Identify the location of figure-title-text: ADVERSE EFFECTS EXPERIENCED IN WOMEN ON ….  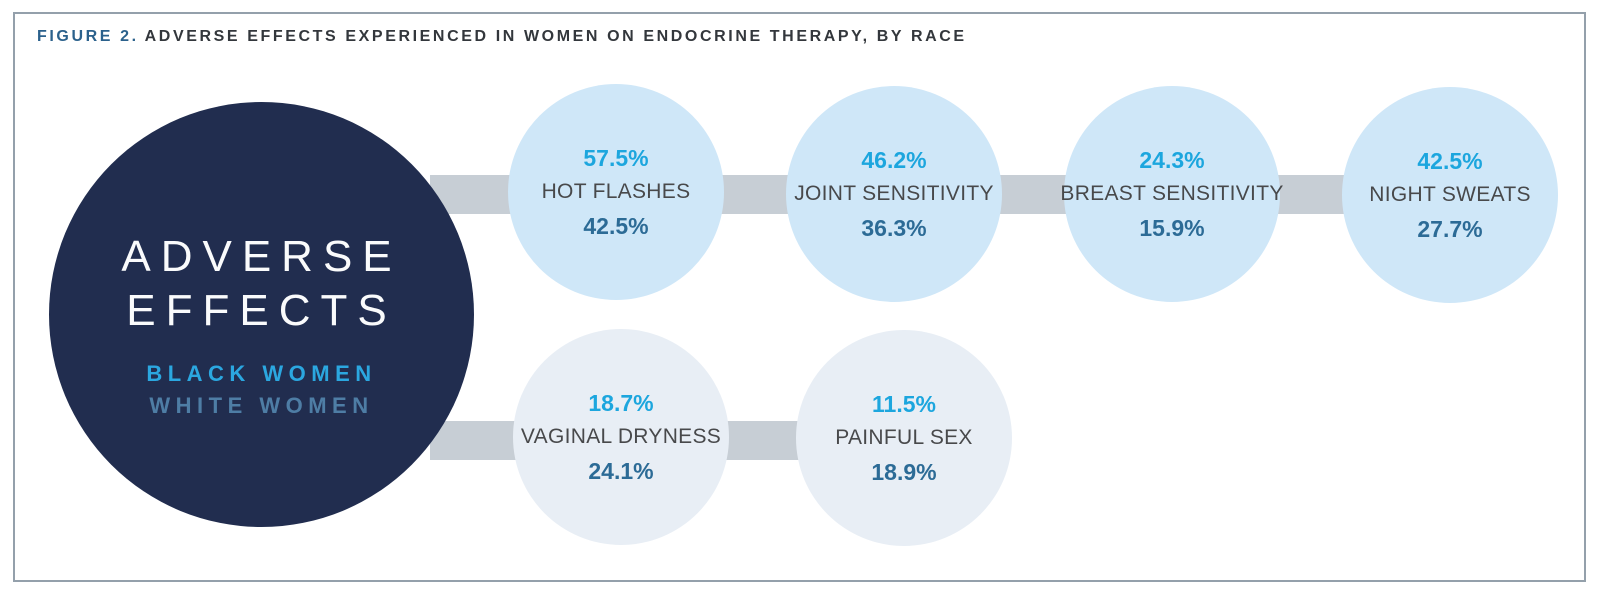
(555, 36).